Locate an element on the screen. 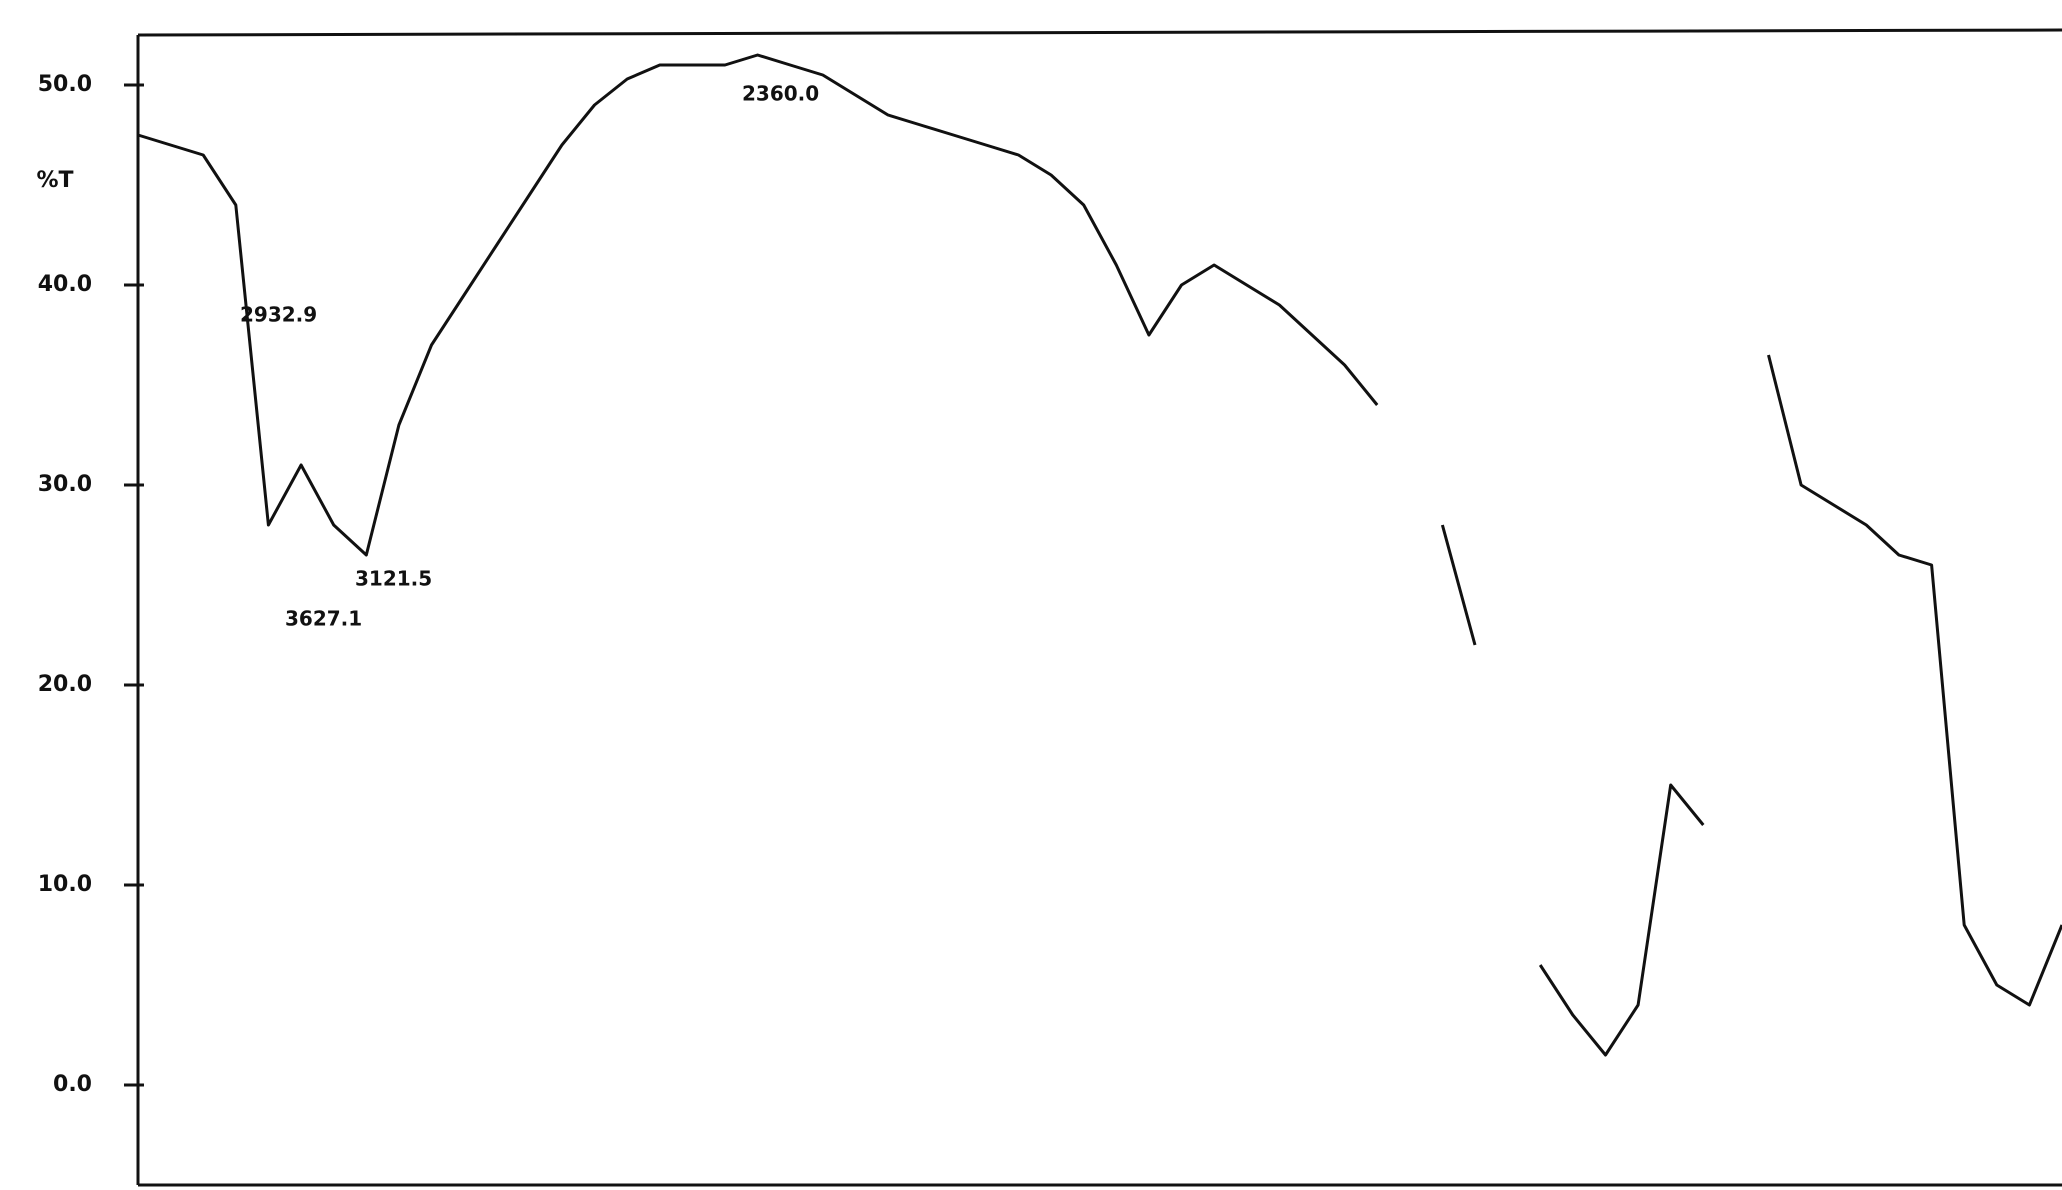 The image size is (2062, 1190). y-tick-label: 20.0 is located at coordinates (65, 684).